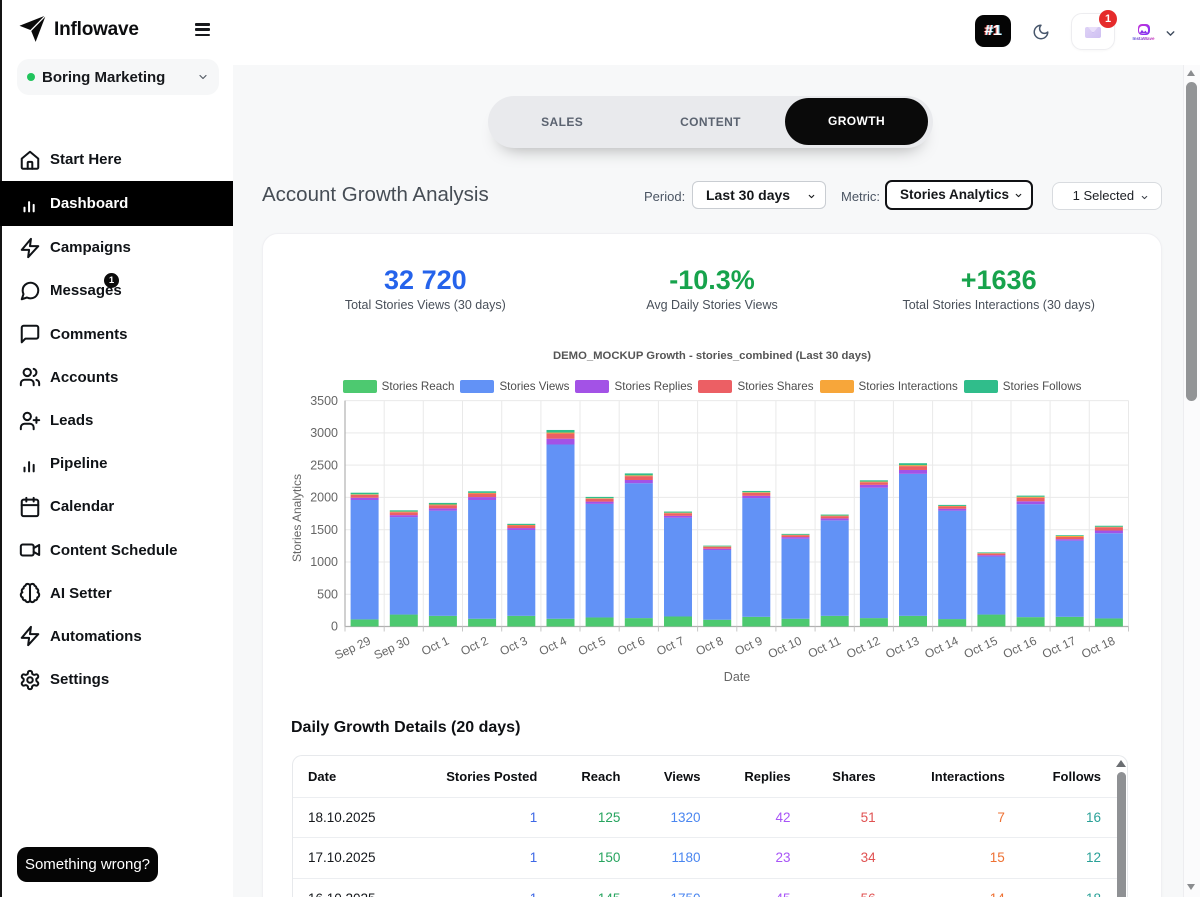 Image resolution: width=1200 pixels, height=897 pixels. I want to click on svg-text: Oct 10, so click(785, 647).